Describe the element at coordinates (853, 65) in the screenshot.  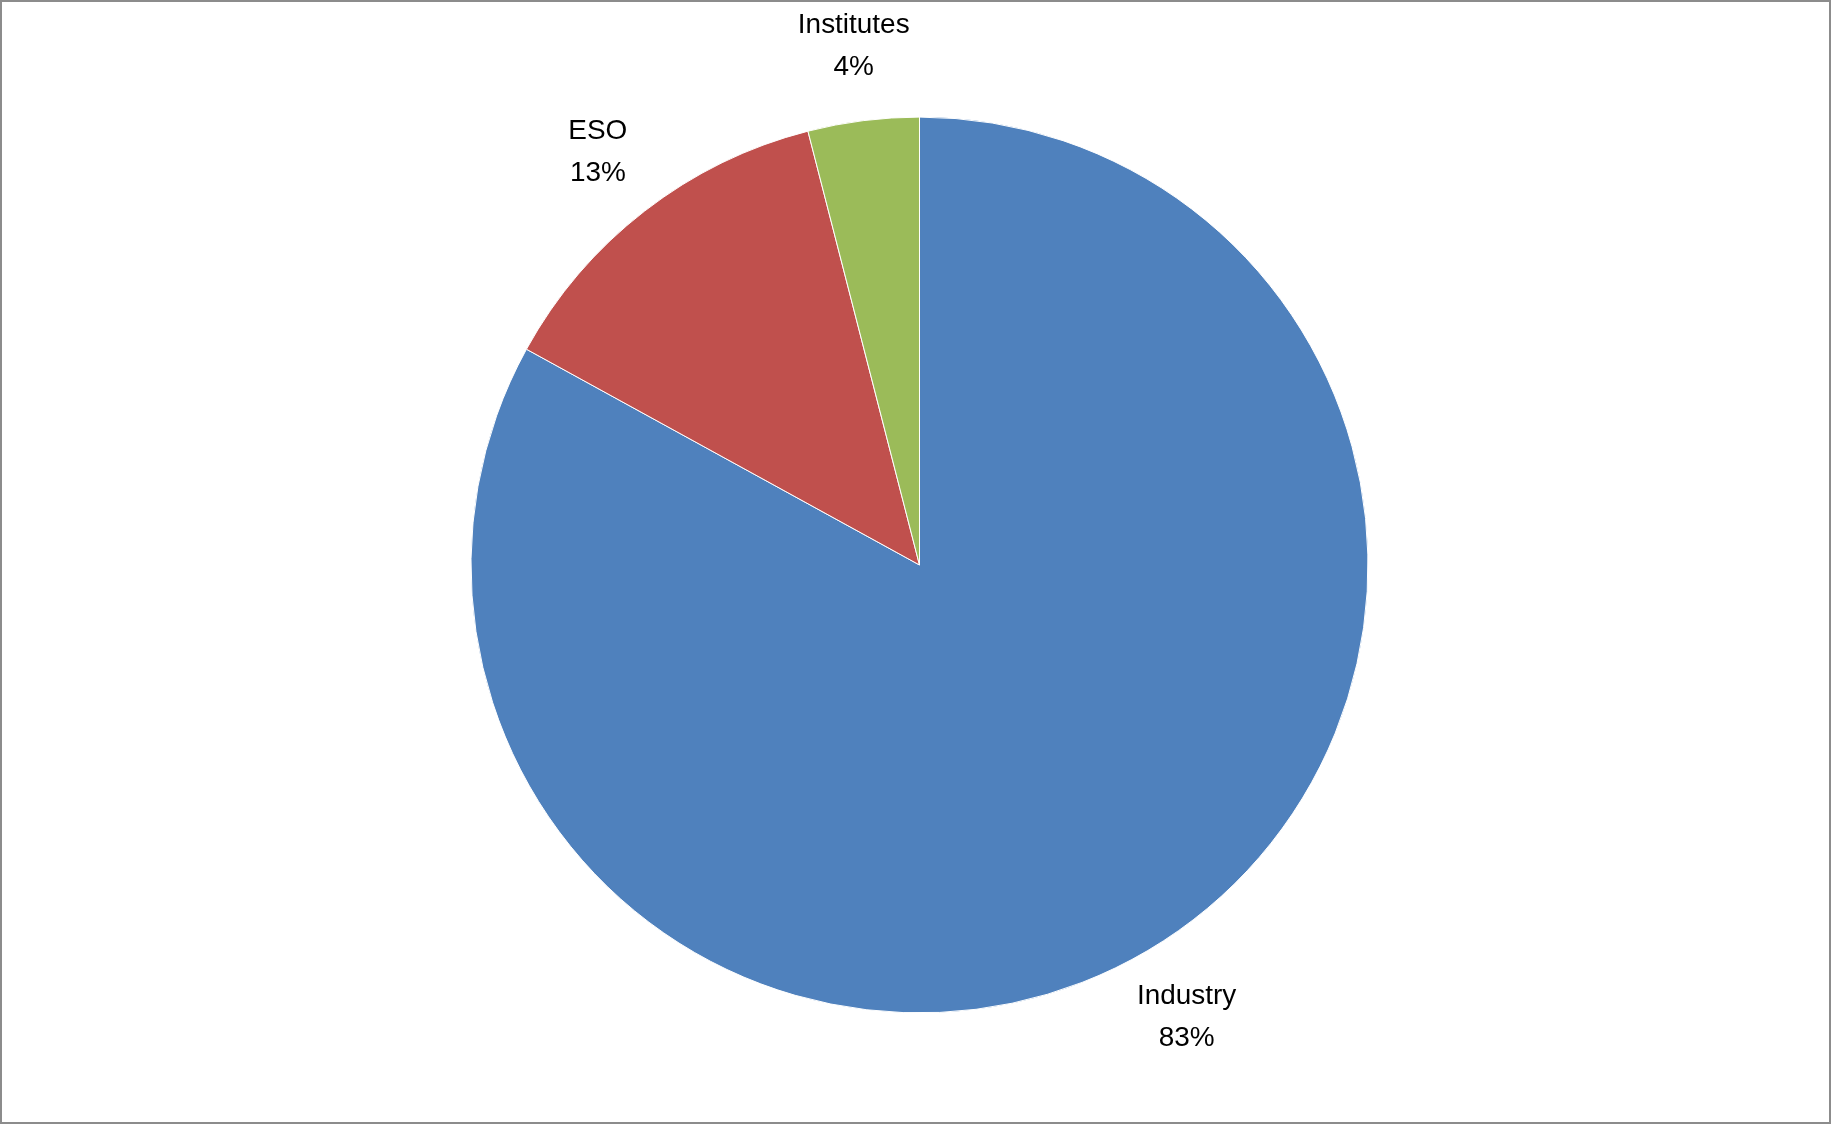
I see `data-label: 4%` at that location.